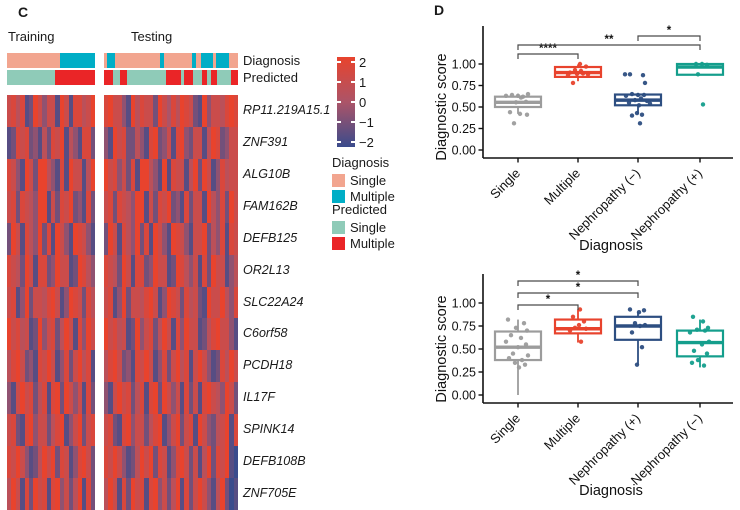 This screenshot has height=510, width=740. Describe the element at coordinates (346, 102) in the screenshot. I see `heatmap-colorbar` at that location.